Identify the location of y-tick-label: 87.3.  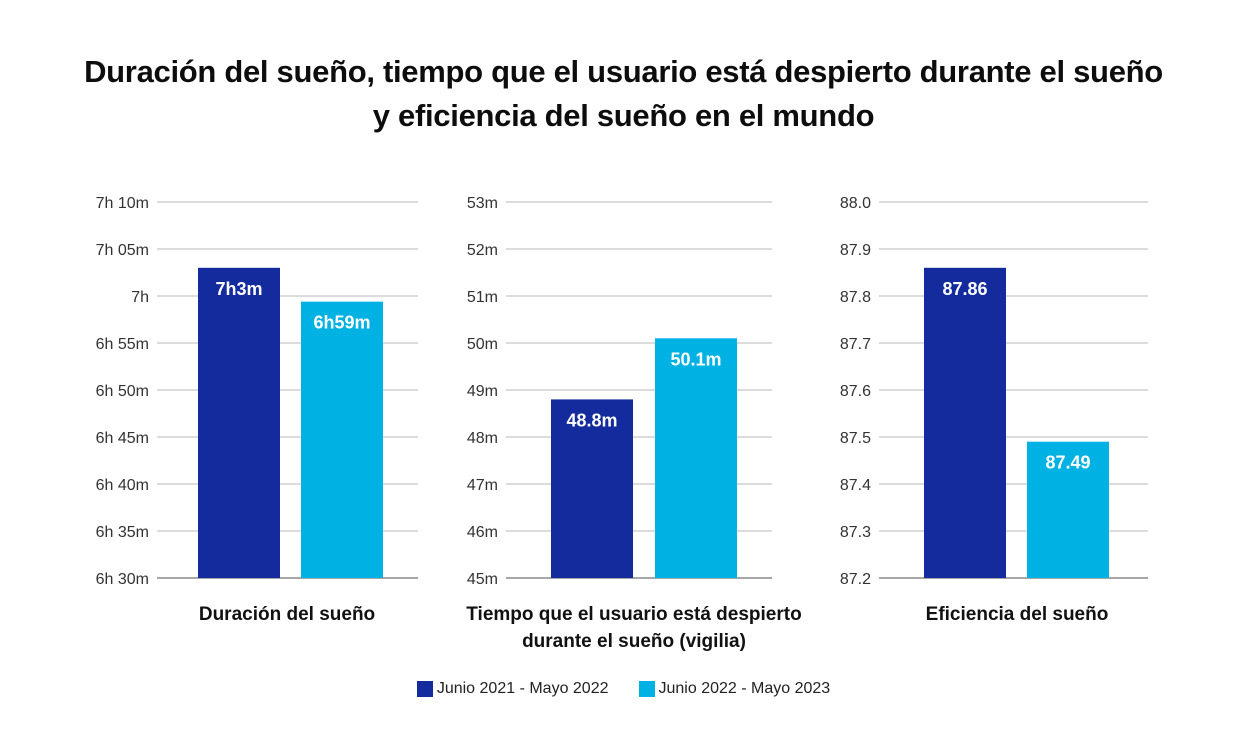
(855, 532).